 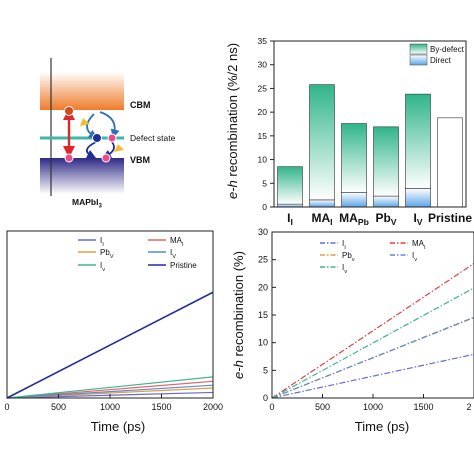 I want to click on right-x-axis-label: Time (ps), so click(x=382, y=426).